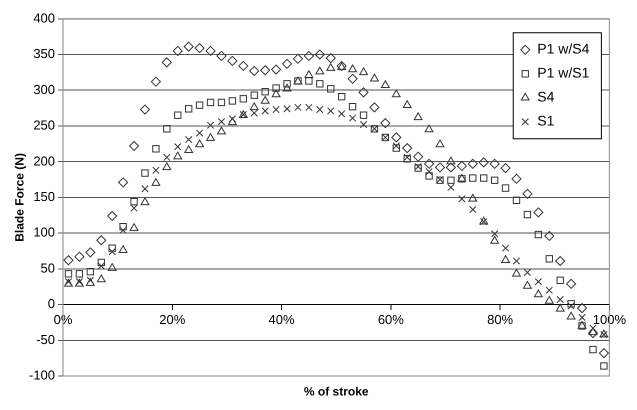  Describe the element at coordinates (44, 232) in the screenshot. I see `y-tick-label: 100` at that location.